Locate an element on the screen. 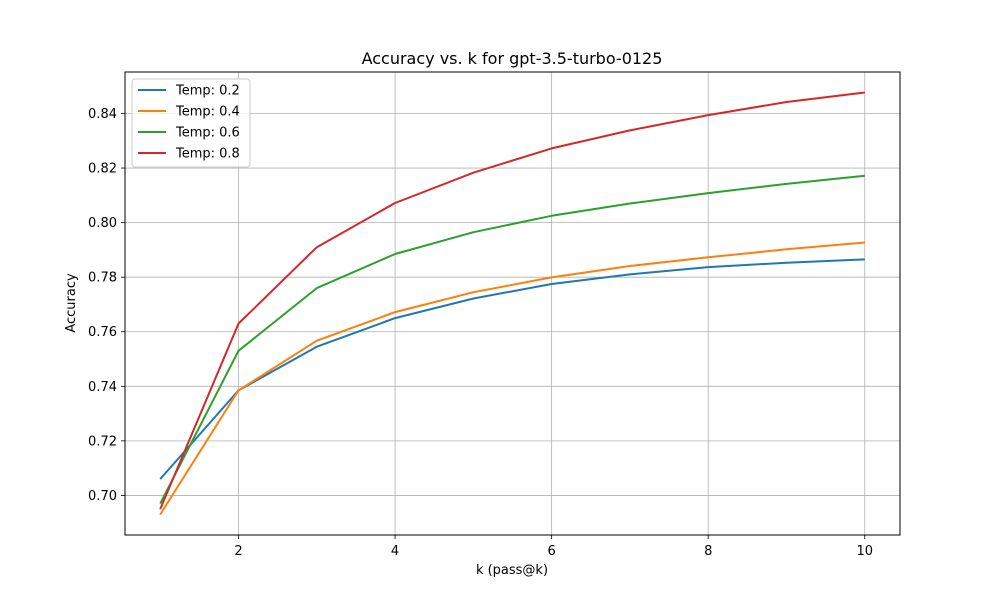  y-tick-label: 0.70 is located at coordinates (102, 496).